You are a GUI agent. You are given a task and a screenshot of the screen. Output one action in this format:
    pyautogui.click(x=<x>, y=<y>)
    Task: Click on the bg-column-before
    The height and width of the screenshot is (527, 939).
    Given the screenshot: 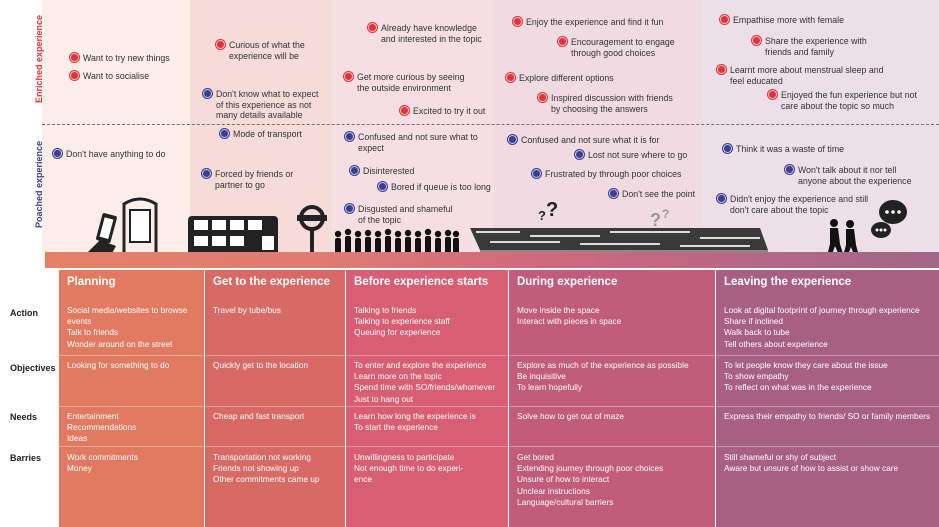 What is the action you would take?
    pyautogui.click(x=413, y=126)
    